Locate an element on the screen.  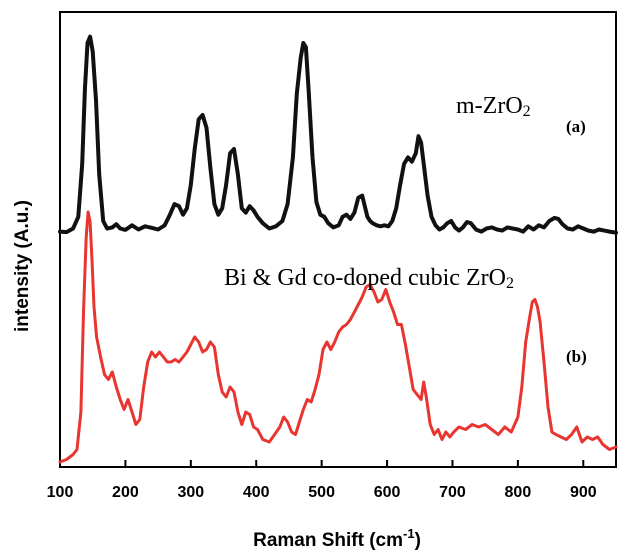
x-tick-label: 700 is located at coordinates (452, 492).